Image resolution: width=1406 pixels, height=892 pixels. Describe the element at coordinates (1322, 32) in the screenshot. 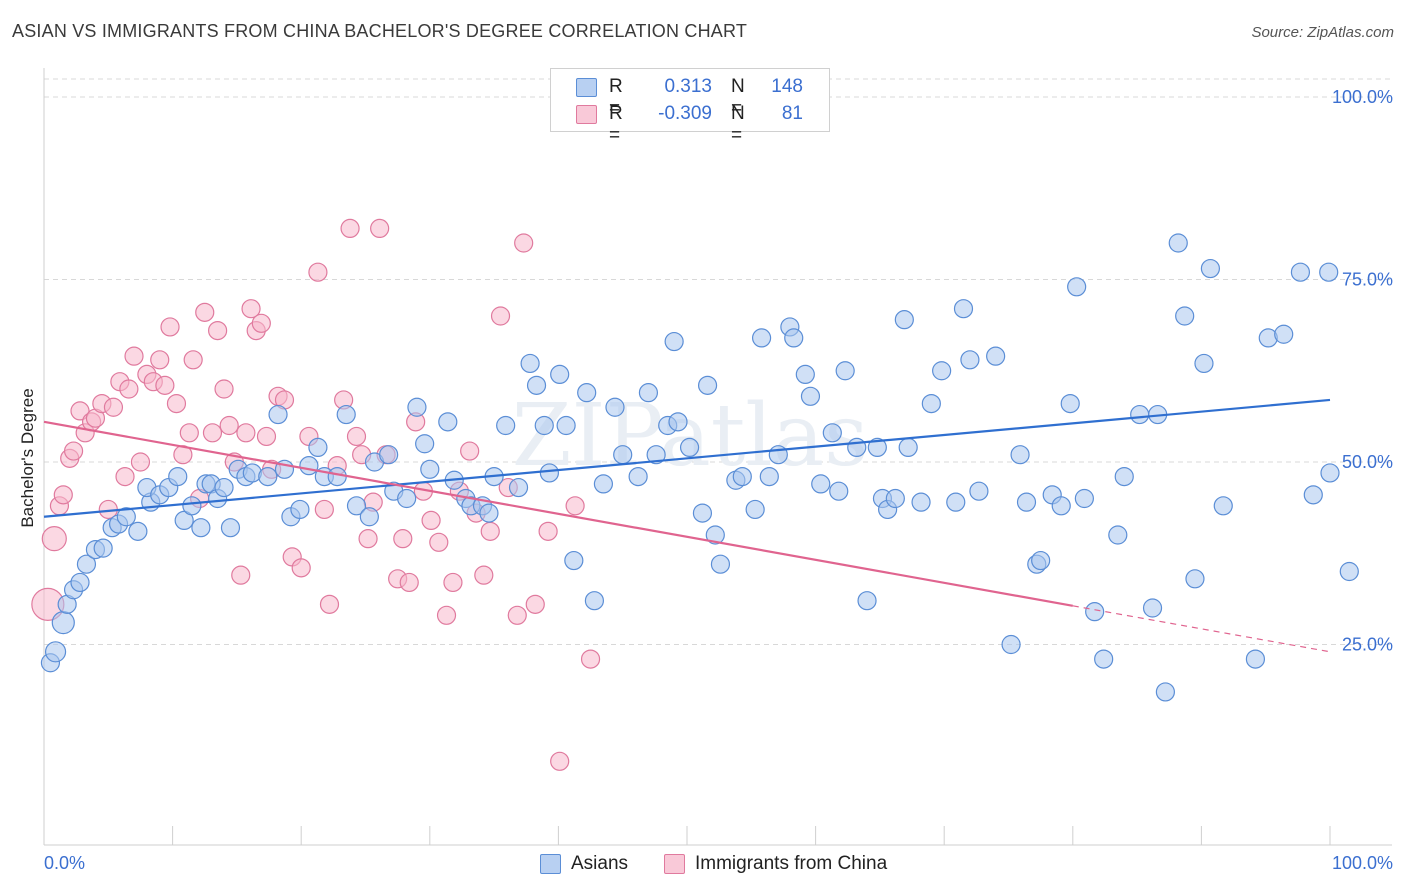

I see `source-label: Source: ZipAtlas.com` at that location.